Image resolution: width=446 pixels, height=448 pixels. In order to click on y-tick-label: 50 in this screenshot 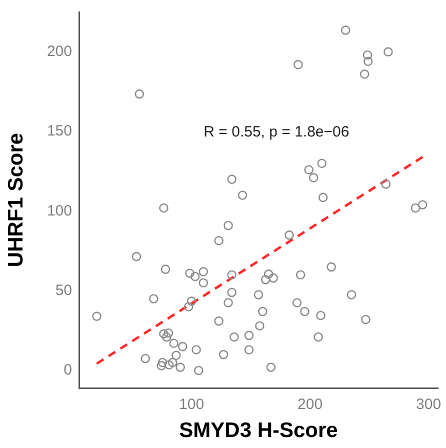, I will do `click(63, 290)`.